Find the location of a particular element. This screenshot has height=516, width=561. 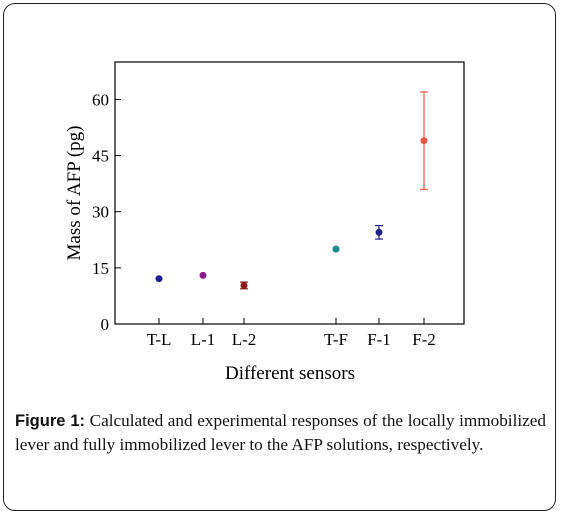

data-point-t-l is located at coordinates (159, 279).